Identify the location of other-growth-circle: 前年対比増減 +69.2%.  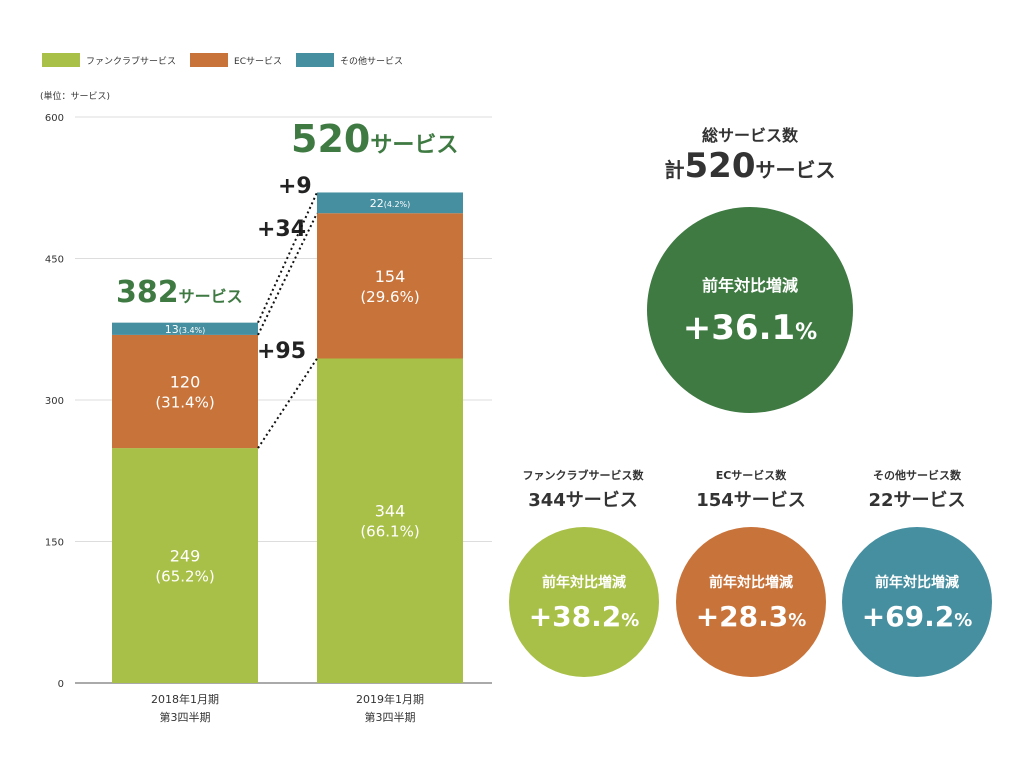
(917, 602).